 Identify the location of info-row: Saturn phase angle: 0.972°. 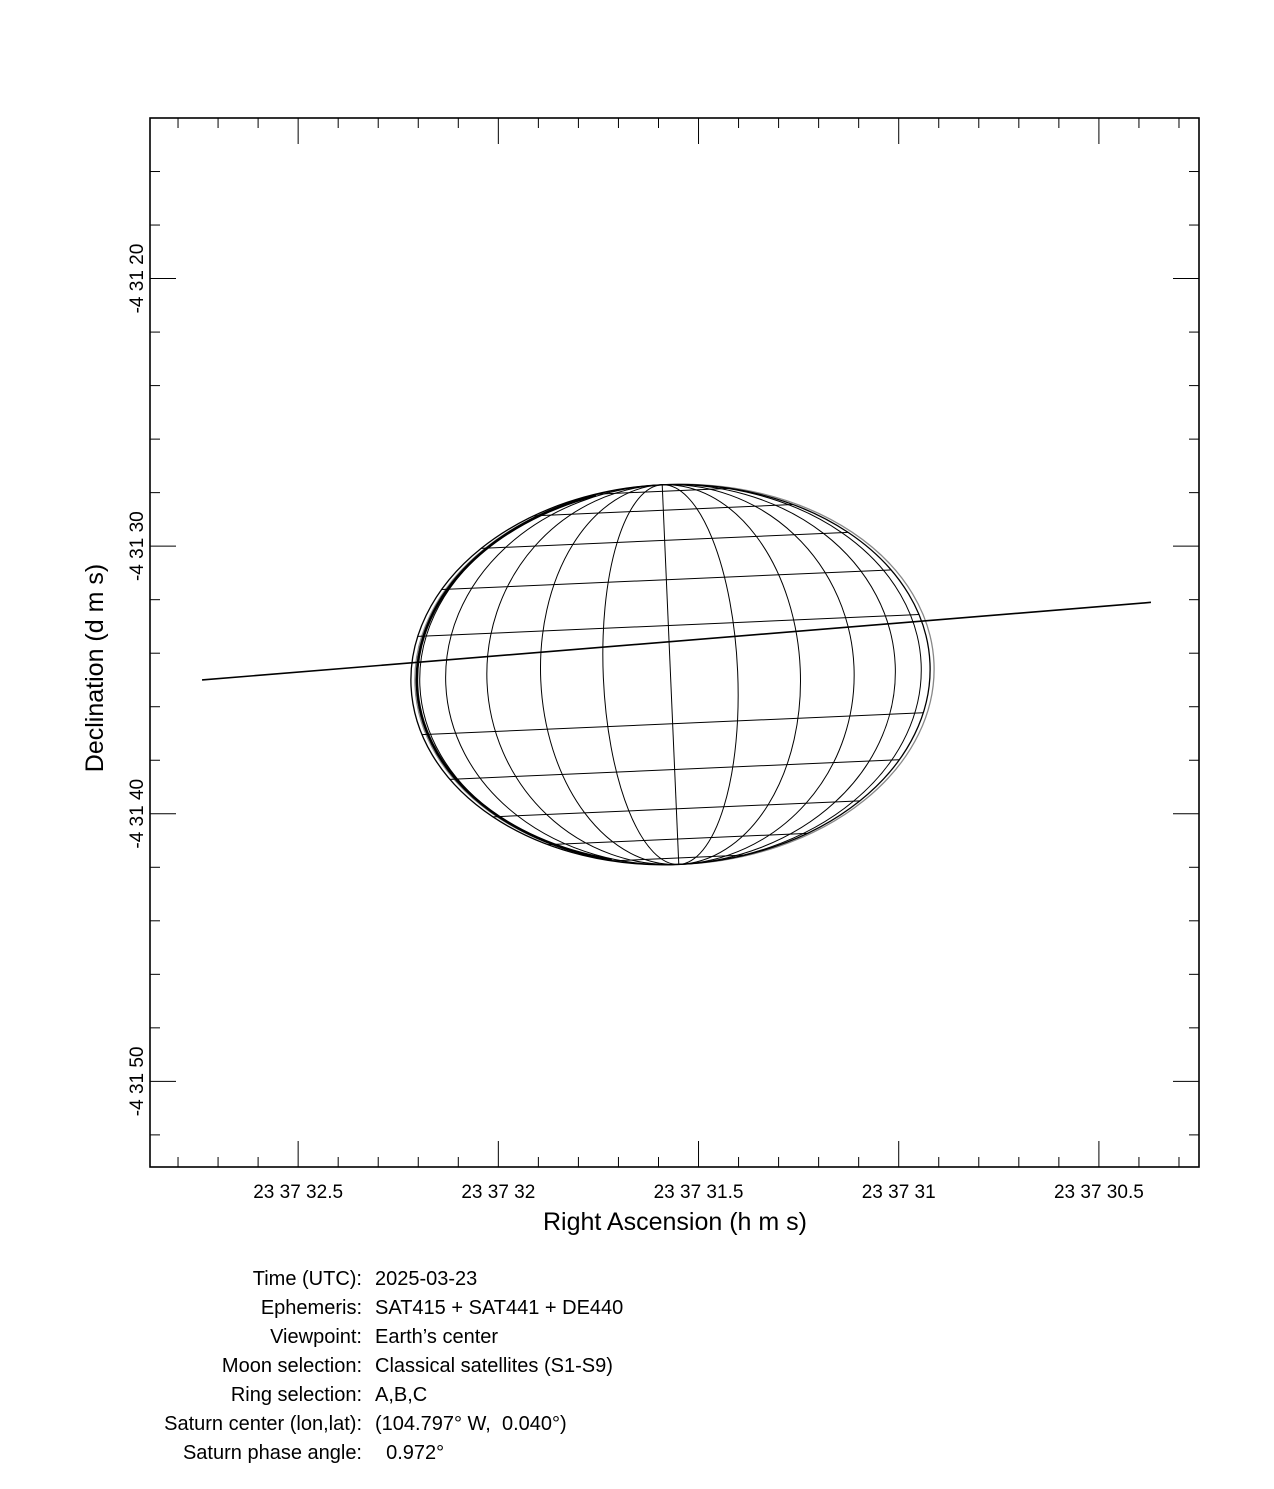
(637, 1453).